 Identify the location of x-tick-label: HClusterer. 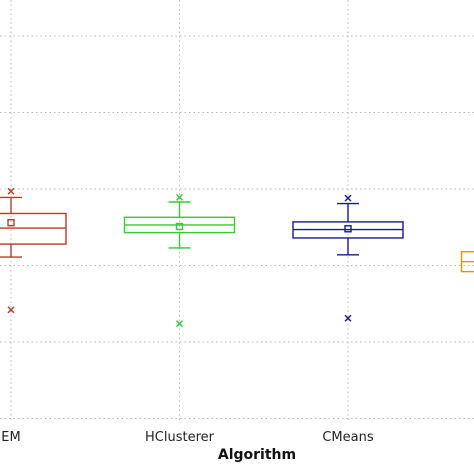
(180, 437).